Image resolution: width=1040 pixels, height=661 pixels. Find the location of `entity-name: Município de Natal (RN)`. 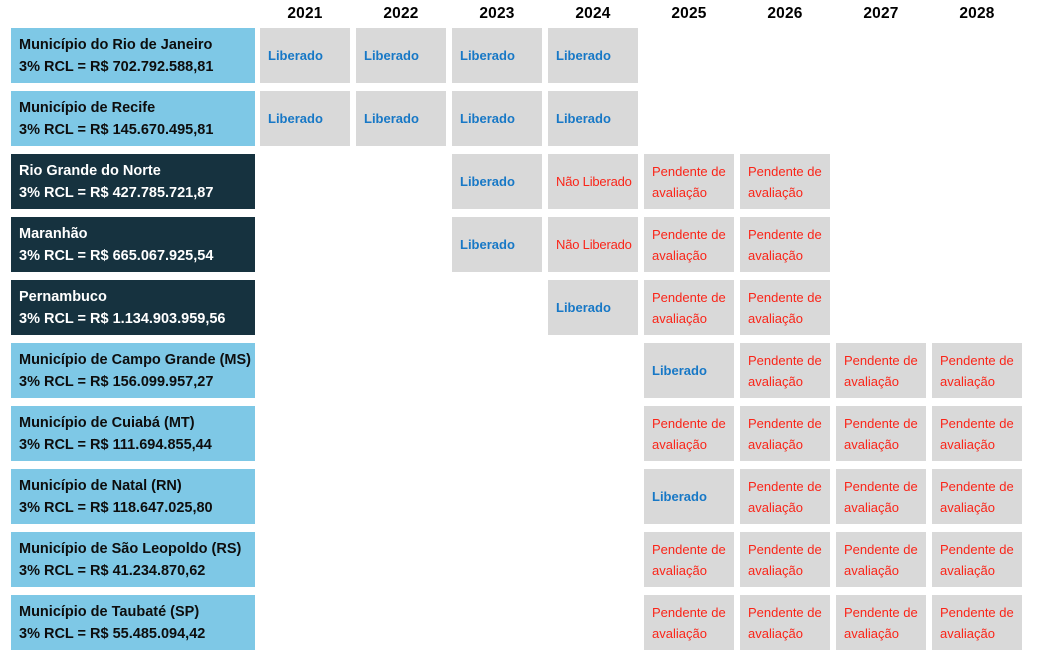

entity-name: Município de Natal (RN) is located at coordinates (100, 485).